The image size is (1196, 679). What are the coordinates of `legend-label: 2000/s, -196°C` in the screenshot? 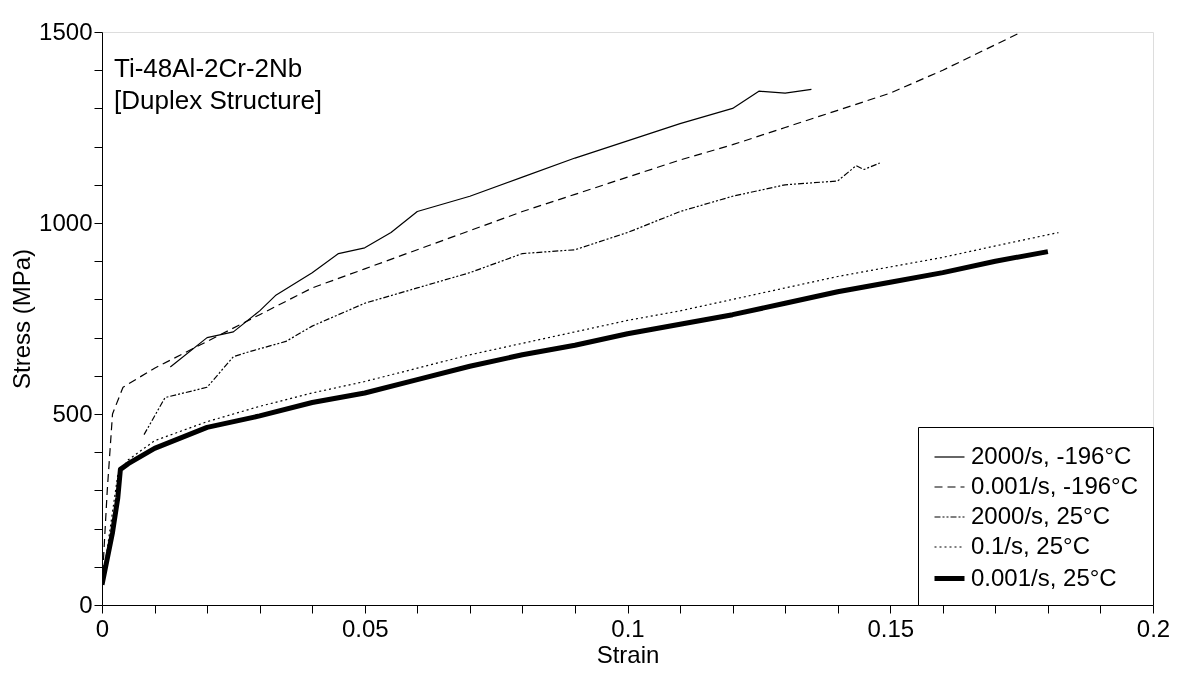 It's located at (1051, 455).